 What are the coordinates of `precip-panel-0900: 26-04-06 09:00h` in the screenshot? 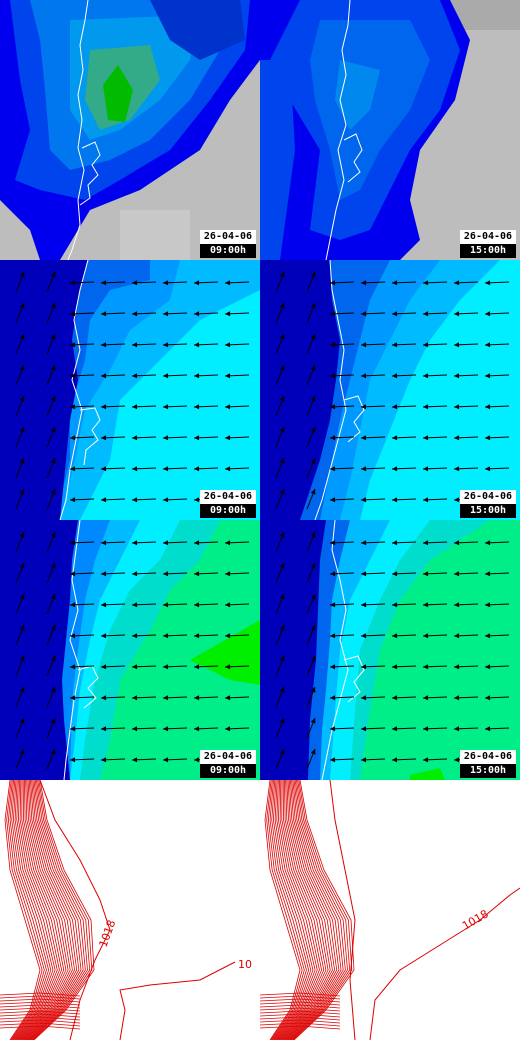 It's located at (130, 130).